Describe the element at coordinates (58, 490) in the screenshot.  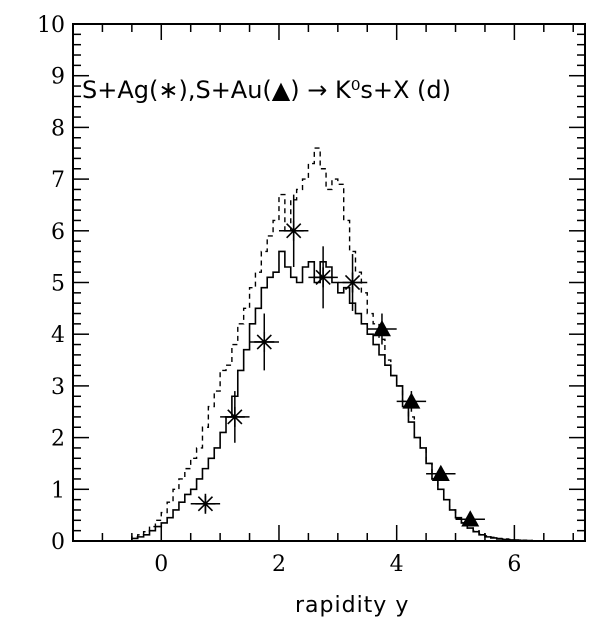
I see `y-tick-label: 1` at that location.